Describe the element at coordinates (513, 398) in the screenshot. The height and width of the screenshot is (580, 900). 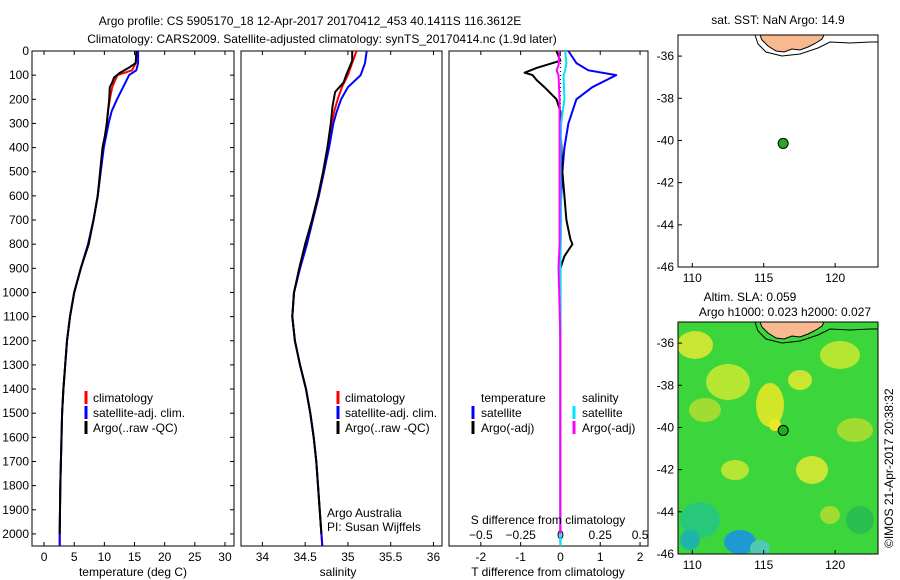
I see `legend-temperature-title: temperature` at that location.